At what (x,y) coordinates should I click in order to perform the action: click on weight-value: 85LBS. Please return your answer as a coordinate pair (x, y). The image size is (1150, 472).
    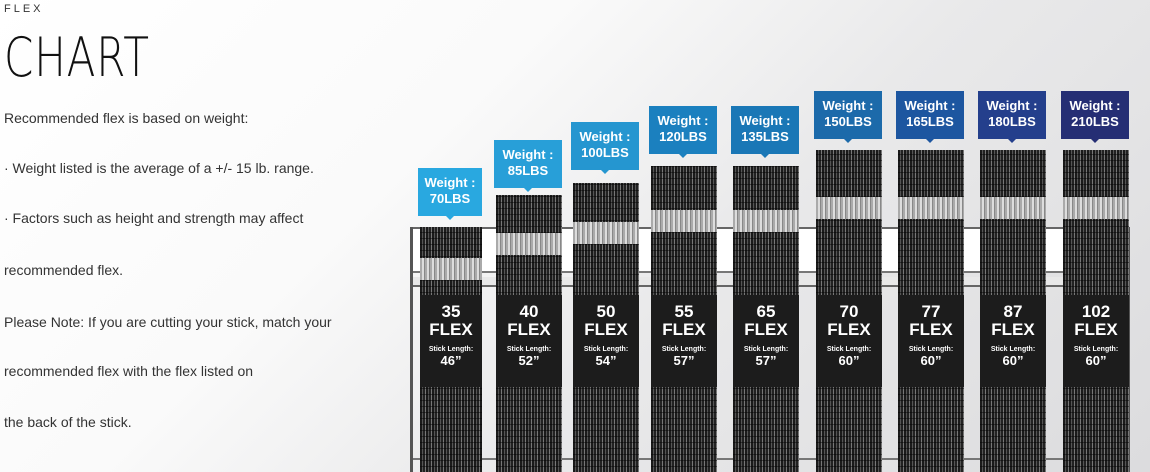
    Looking at the image, I should click on (528, 170).